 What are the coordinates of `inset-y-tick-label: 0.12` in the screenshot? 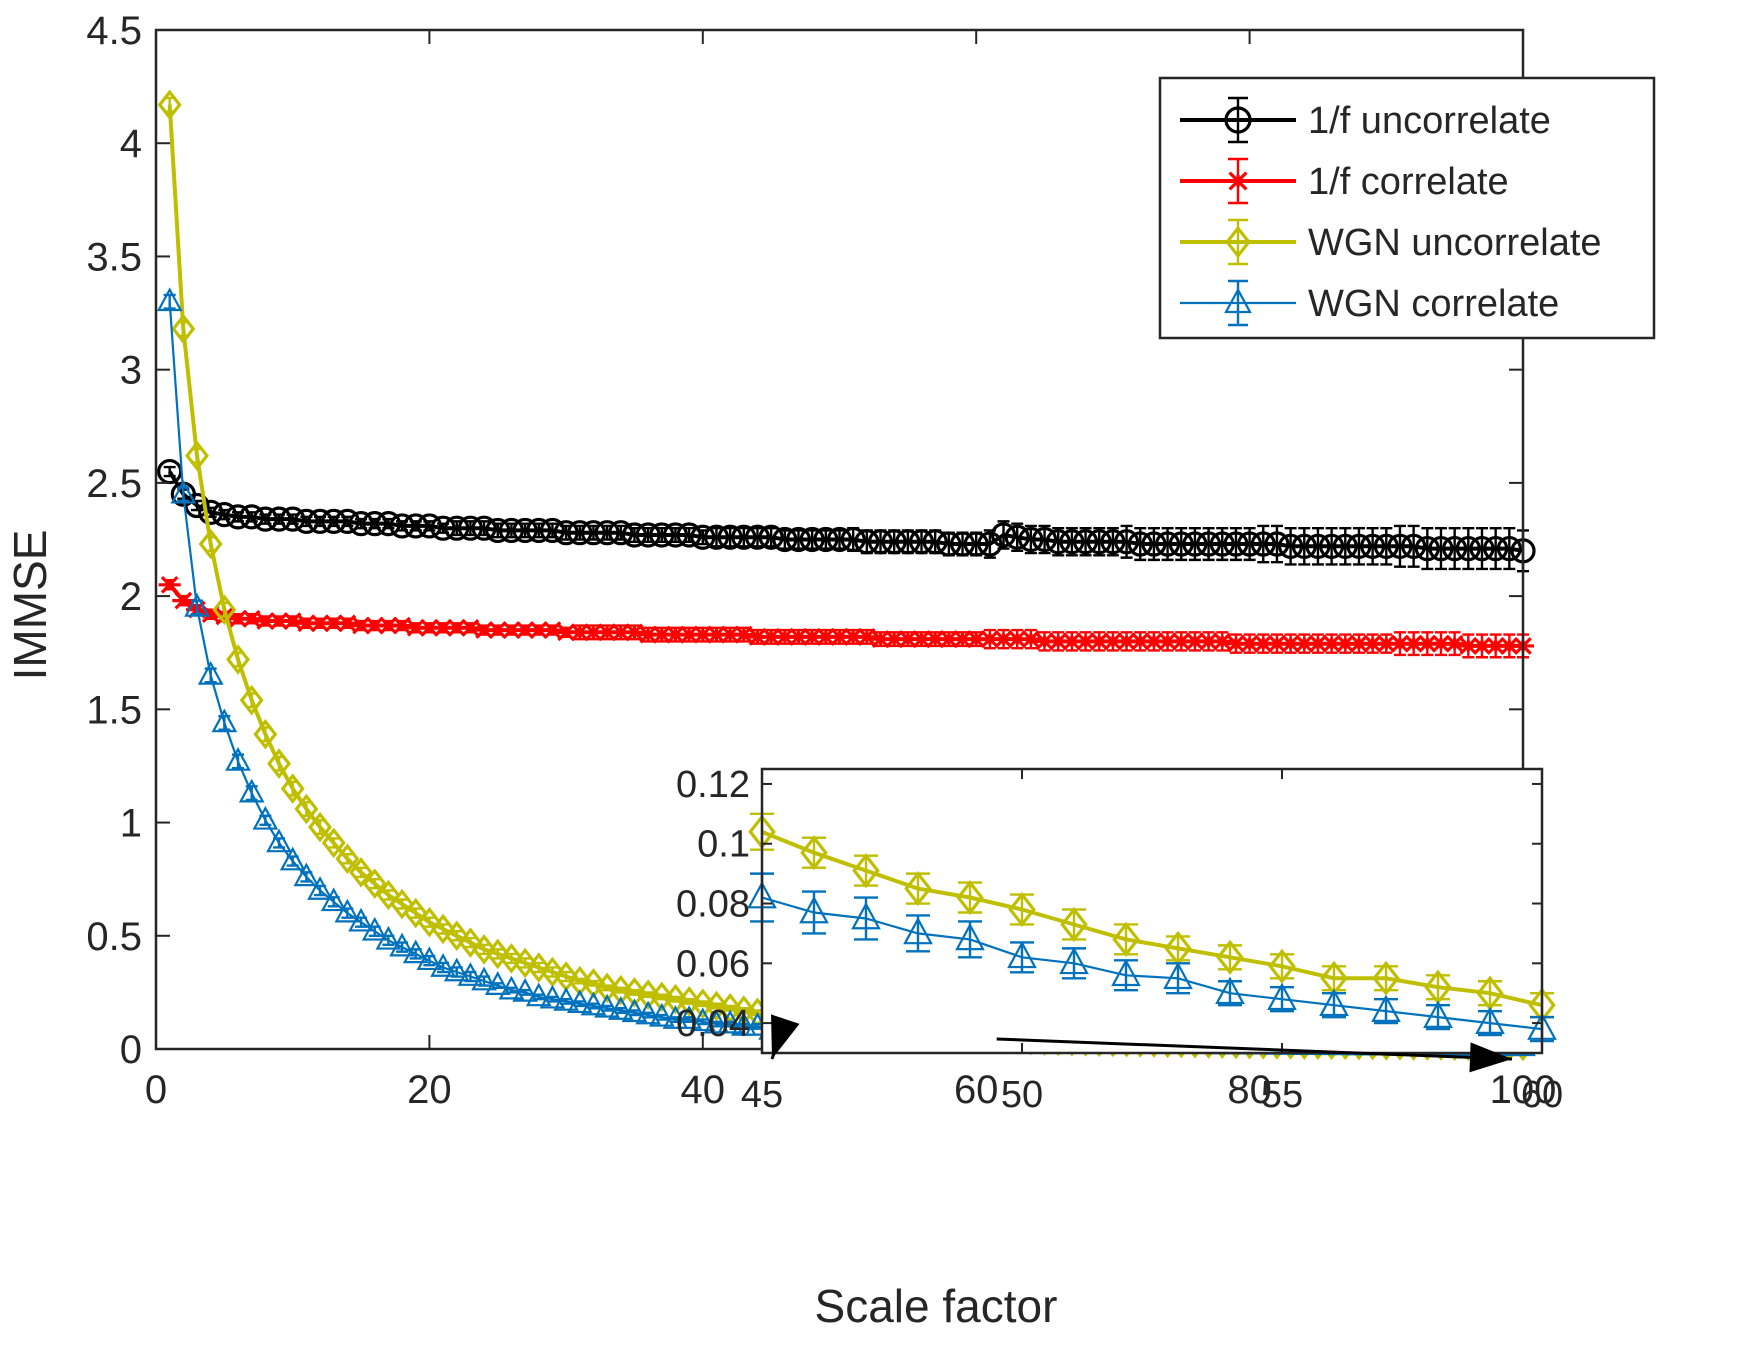 It's located at (713, 785).